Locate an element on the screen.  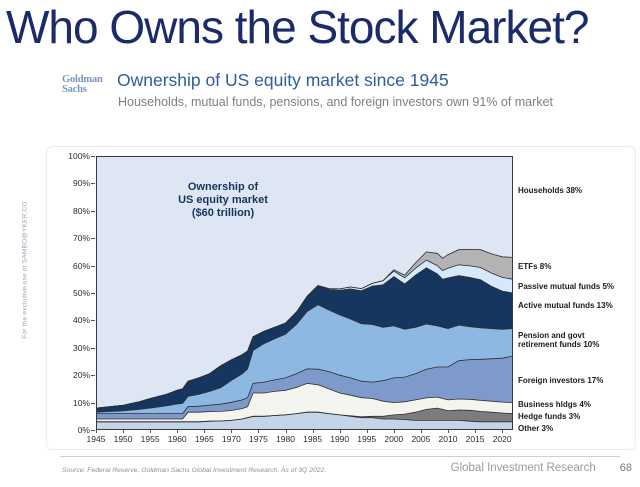
area-pension-and-govt-retirement-funds is located at coordinates (304, 359).